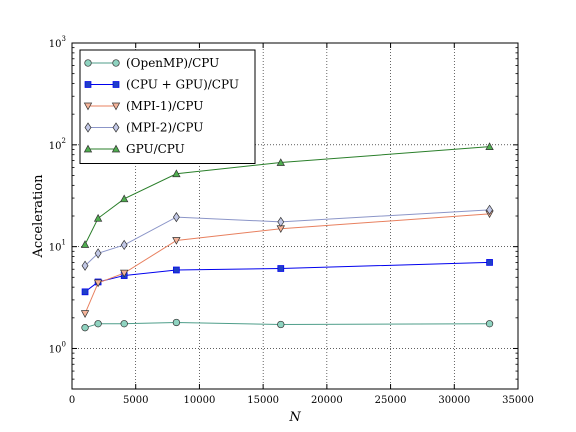 Image resolution: width=576 pixels, height=432 pixels. I want to click on y-tick-label: 10², so click(57, 144).